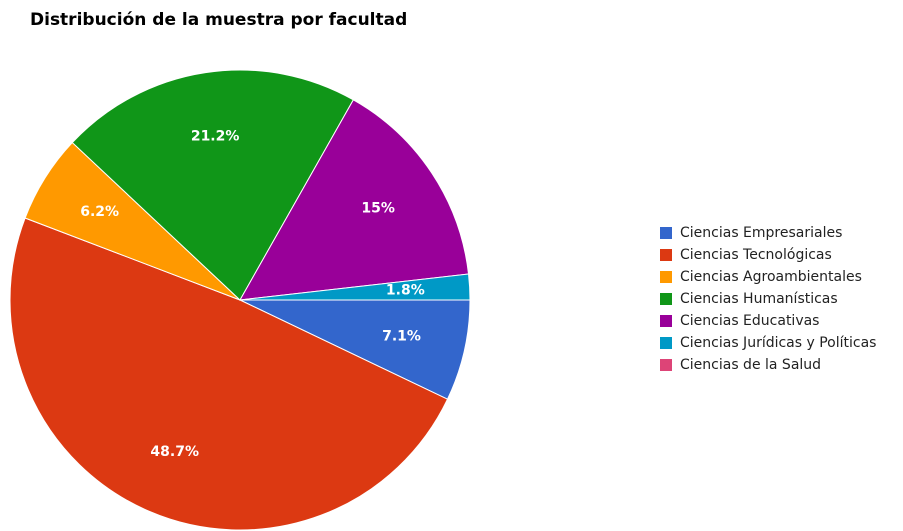 This screenshot has height=531, width=903. I want to click on slice-label: 48.7%, so click(174, 452).